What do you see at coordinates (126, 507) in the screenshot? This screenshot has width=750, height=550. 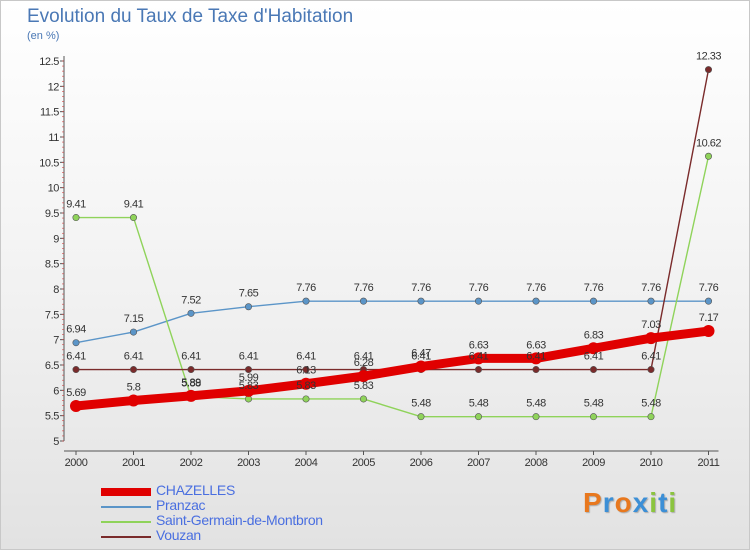 I see `legend-swatch-pranzac` at bounding box center [126, 507].